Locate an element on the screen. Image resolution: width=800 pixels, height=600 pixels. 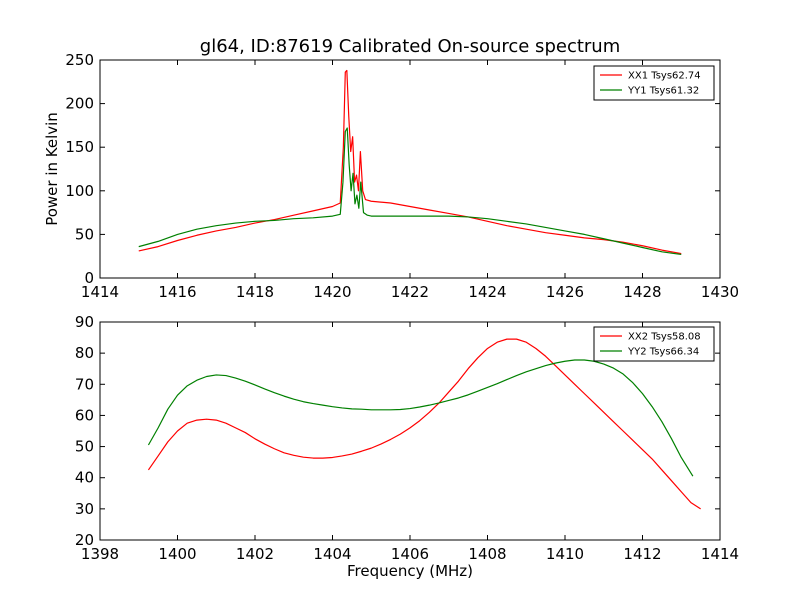
bottom-legend-label: XX2 Tsys58.08 is located at coordinates (664, 337).